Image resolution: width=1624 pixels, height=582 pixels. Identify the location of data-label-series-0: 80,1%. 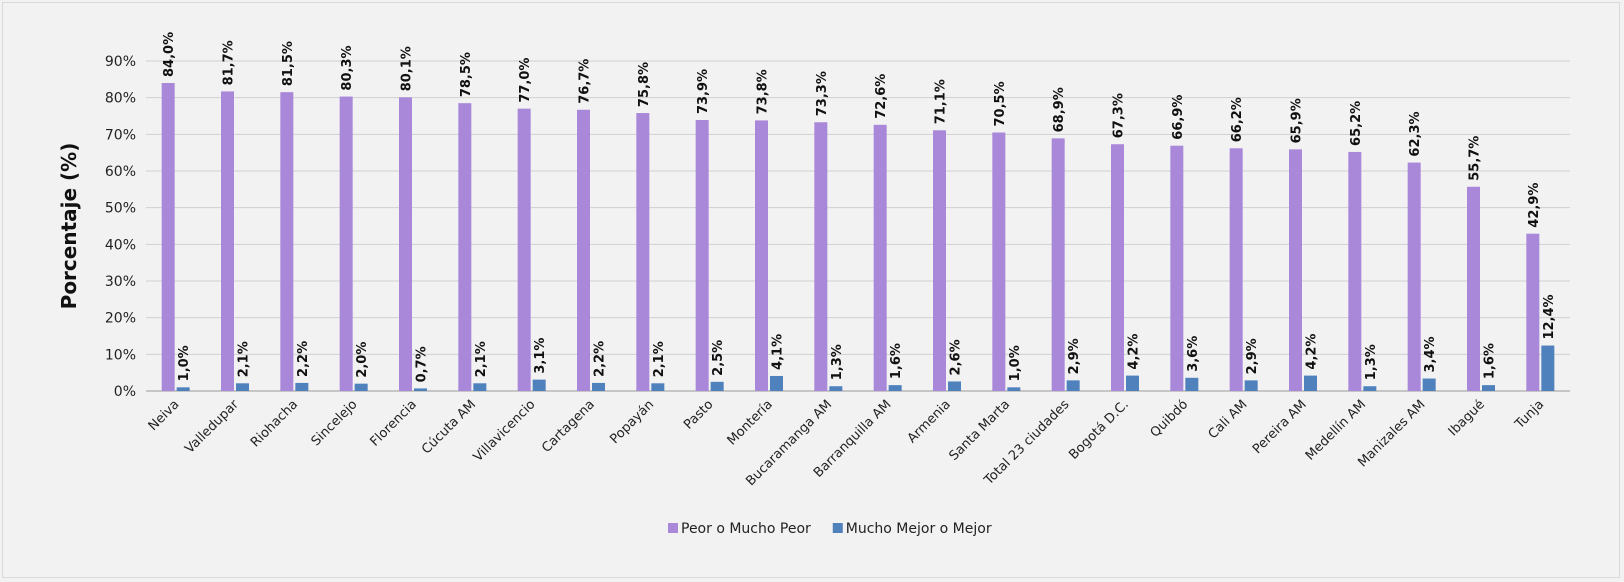
(407, 68).